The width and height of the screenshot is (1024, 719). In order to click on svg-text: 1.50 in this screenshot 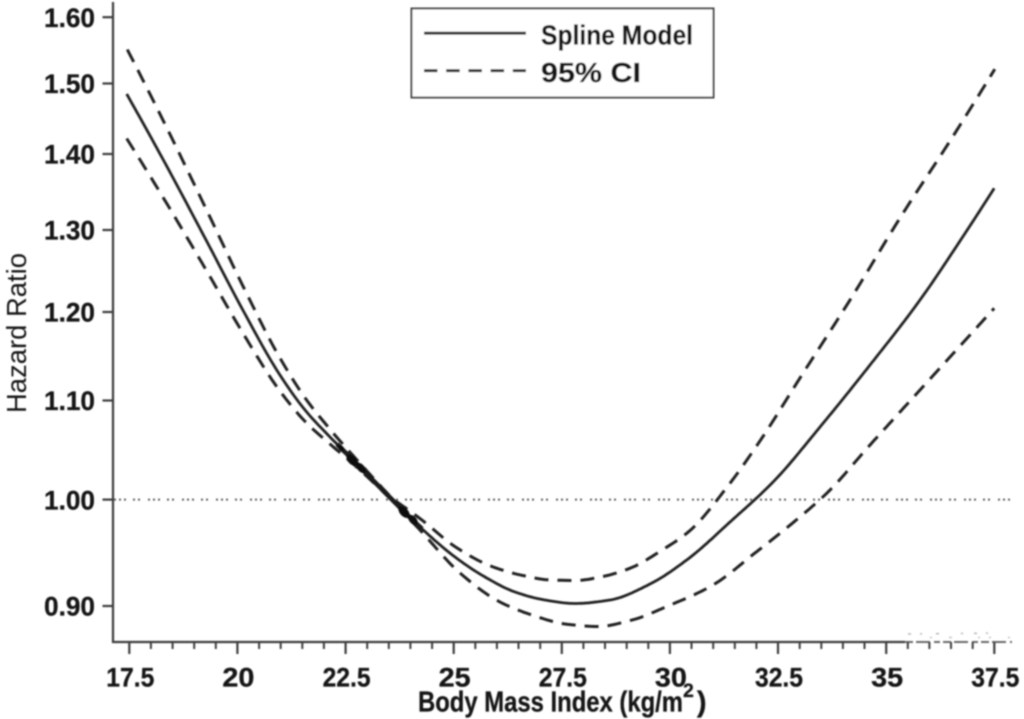, I will do `click(69, 83)`.